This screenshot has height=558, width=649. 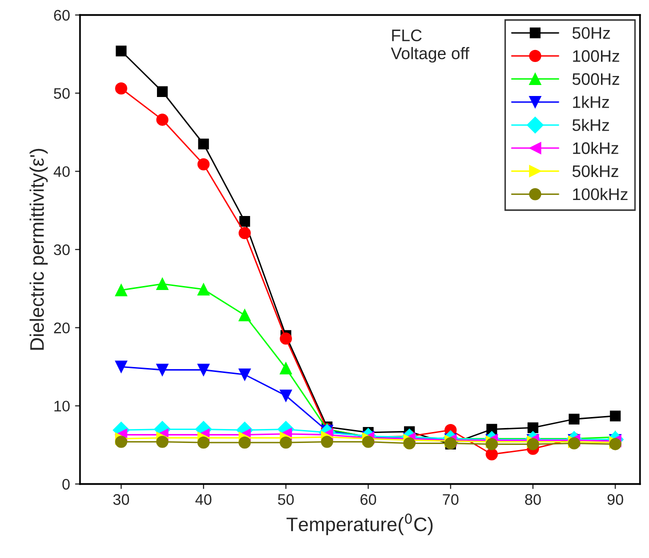 I want to click on legend-label: 500Hz, so click(x=596, y=79).